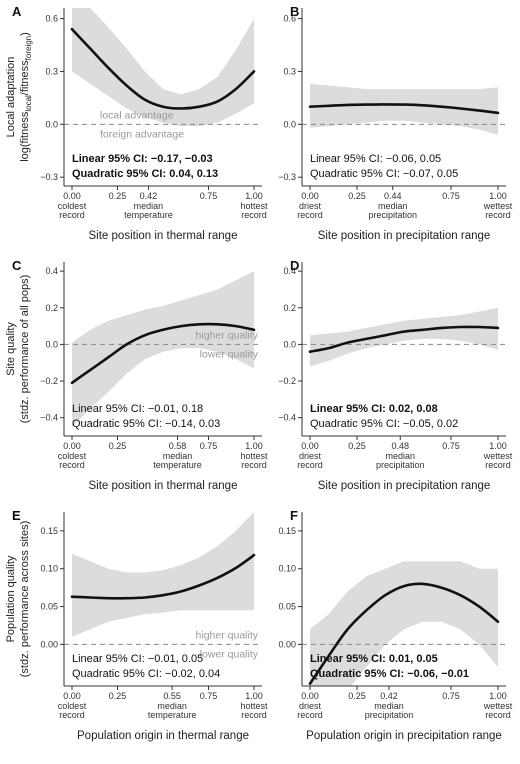 Image resolution: width=520 pixels, height=764 pixels. What do you see at coordinates (137, 115) in the screenshot?
I see `annotation-above: local advantage` at bounding box center [137, 115].